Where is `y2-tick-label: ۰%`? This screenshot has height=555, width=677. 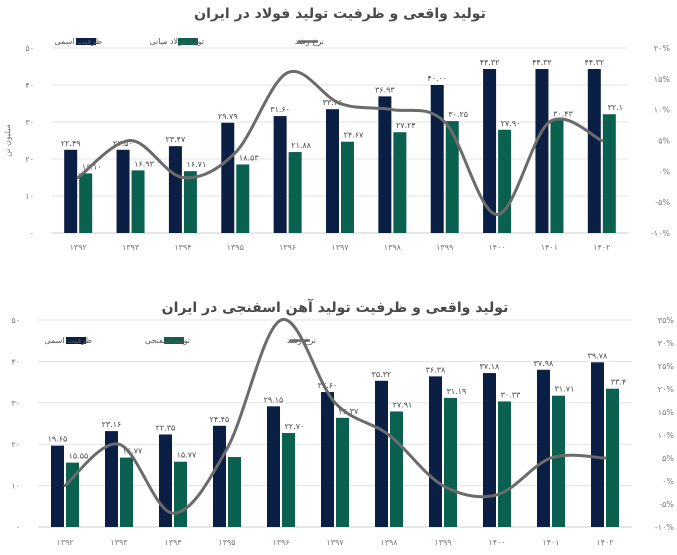 y2-tick-label: ۰% is located at coordinates (664, 171).